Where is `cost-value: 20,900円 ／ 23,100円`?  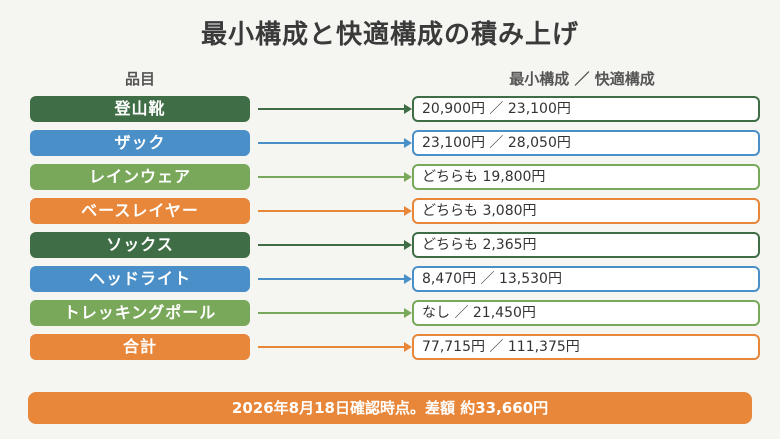 cost-value: 20,900円 ／ 23,100円 is located at coordinates (586, 109).